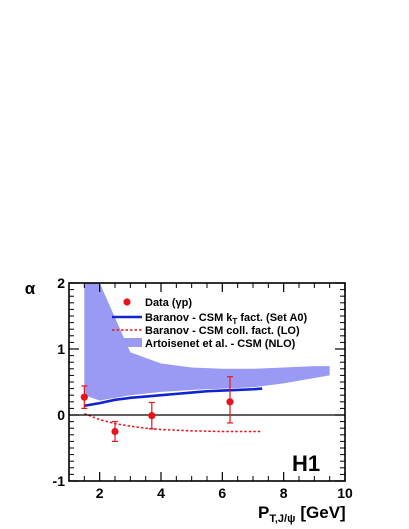 The height and width of the screenshot is (529, 409). What do you see at coordinates (284, 493) in the screenshot?
I see `x-tick-label-3: 8` at bounding box center [284, 493].